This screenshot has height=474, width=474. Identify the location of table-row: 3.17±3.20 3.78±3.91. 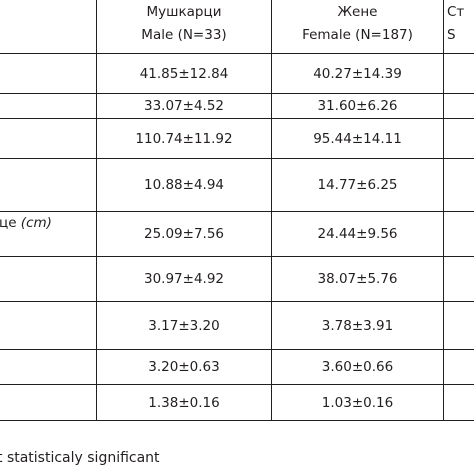
(237, 325).